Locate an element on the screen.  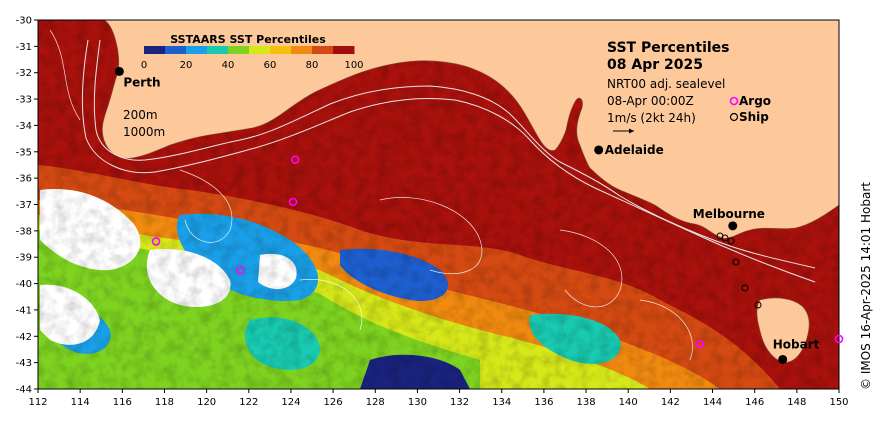
y-tick-label: -34 is located at coordinates (24, 126).